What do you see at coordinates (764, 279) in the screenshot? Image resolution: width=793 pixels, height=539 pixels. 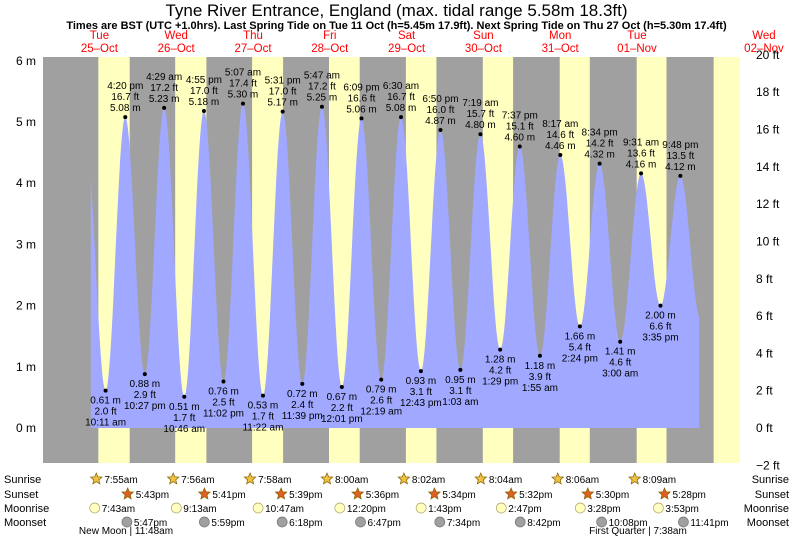 I see `y-axis-right-tick: 8 ft` at bounding box center [764, 279].